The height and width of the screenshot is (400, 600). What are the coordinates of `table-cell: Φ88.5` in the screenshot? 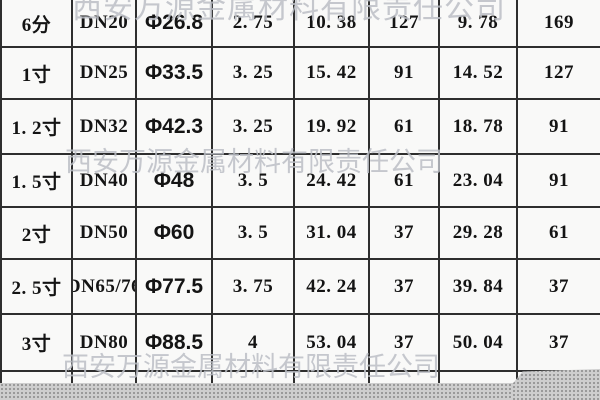 It's located at (175, 343).